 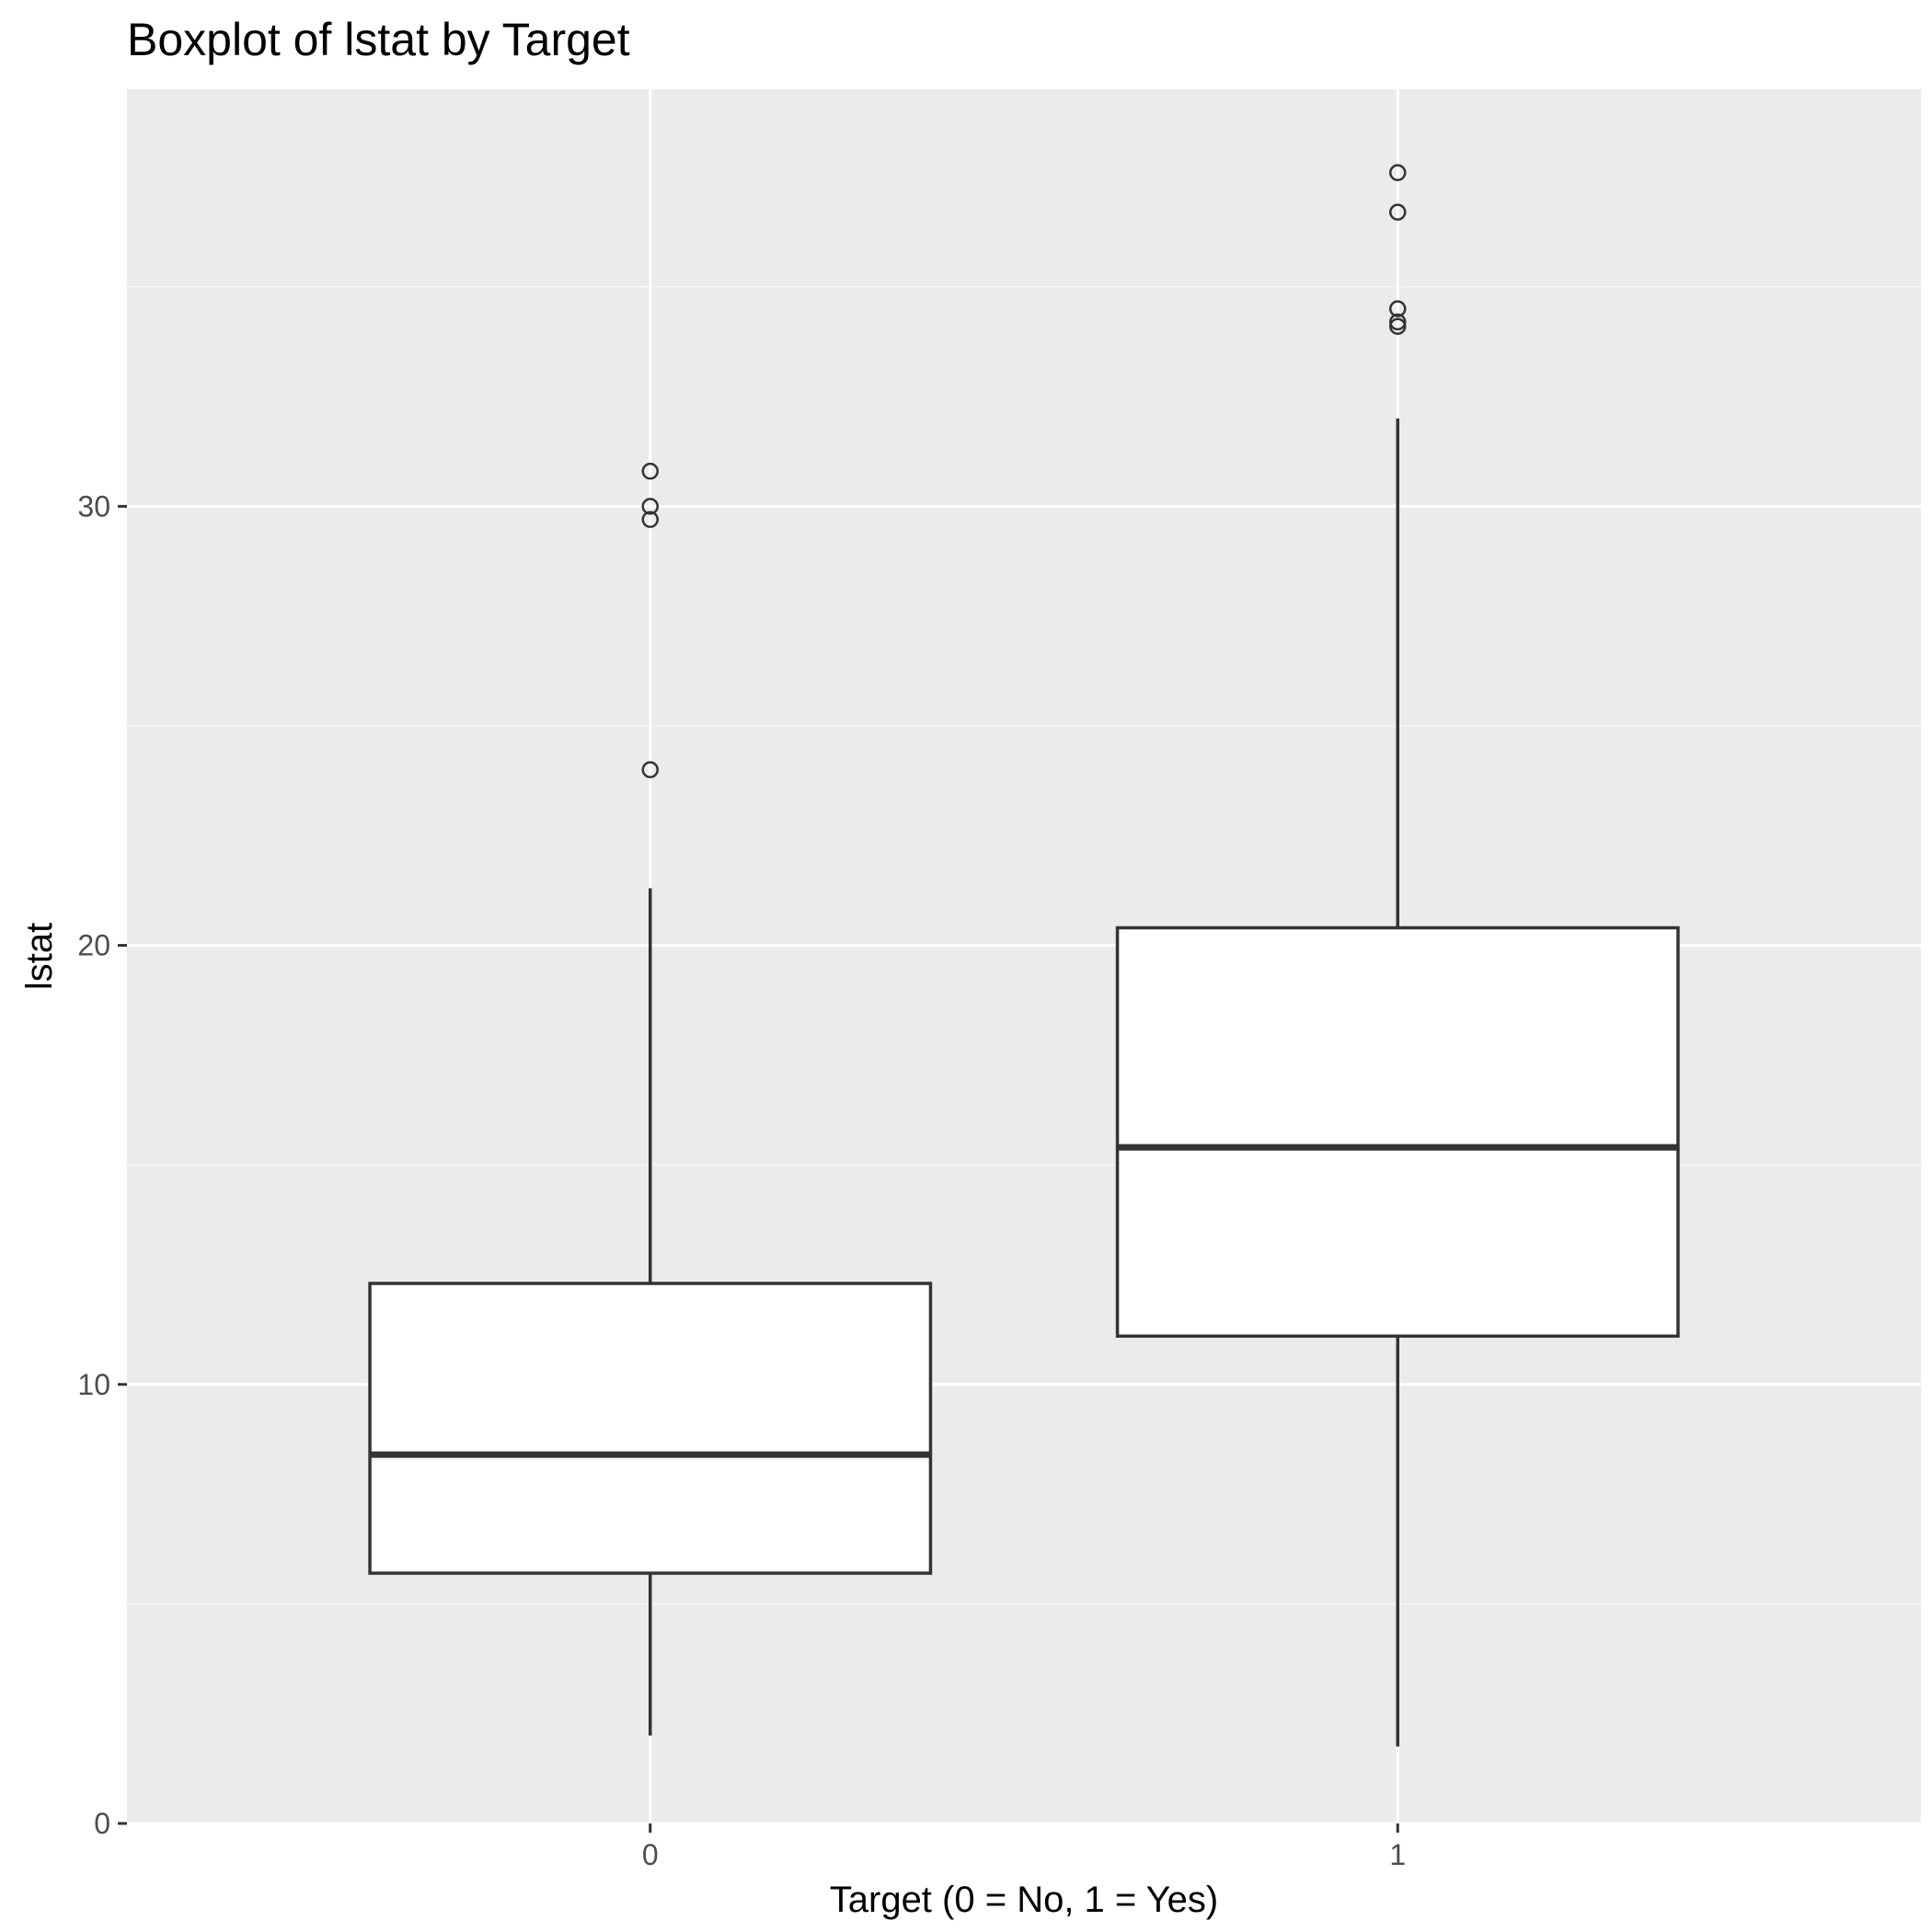 What do you see at coordinates (93, 1384) in the screenshot?
I see `y-tick-label: 10` at bounding box center [93, 1384].